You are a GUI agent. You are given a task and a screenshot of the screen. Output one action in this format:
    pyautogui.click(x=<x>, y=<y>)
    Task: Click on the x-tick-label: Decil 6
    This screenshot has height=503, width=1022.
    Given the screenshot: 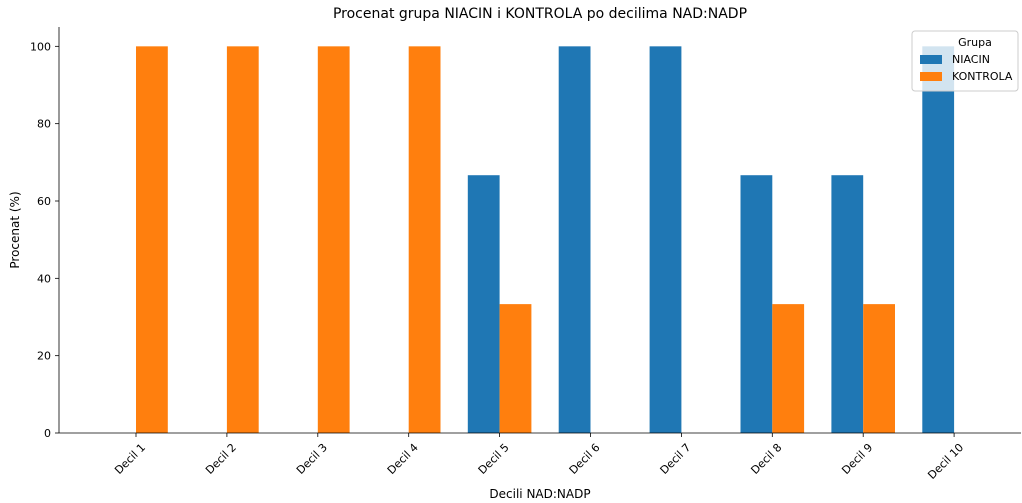 What is the action you would take?
    pyautogui.click(x=585, y=459)
    